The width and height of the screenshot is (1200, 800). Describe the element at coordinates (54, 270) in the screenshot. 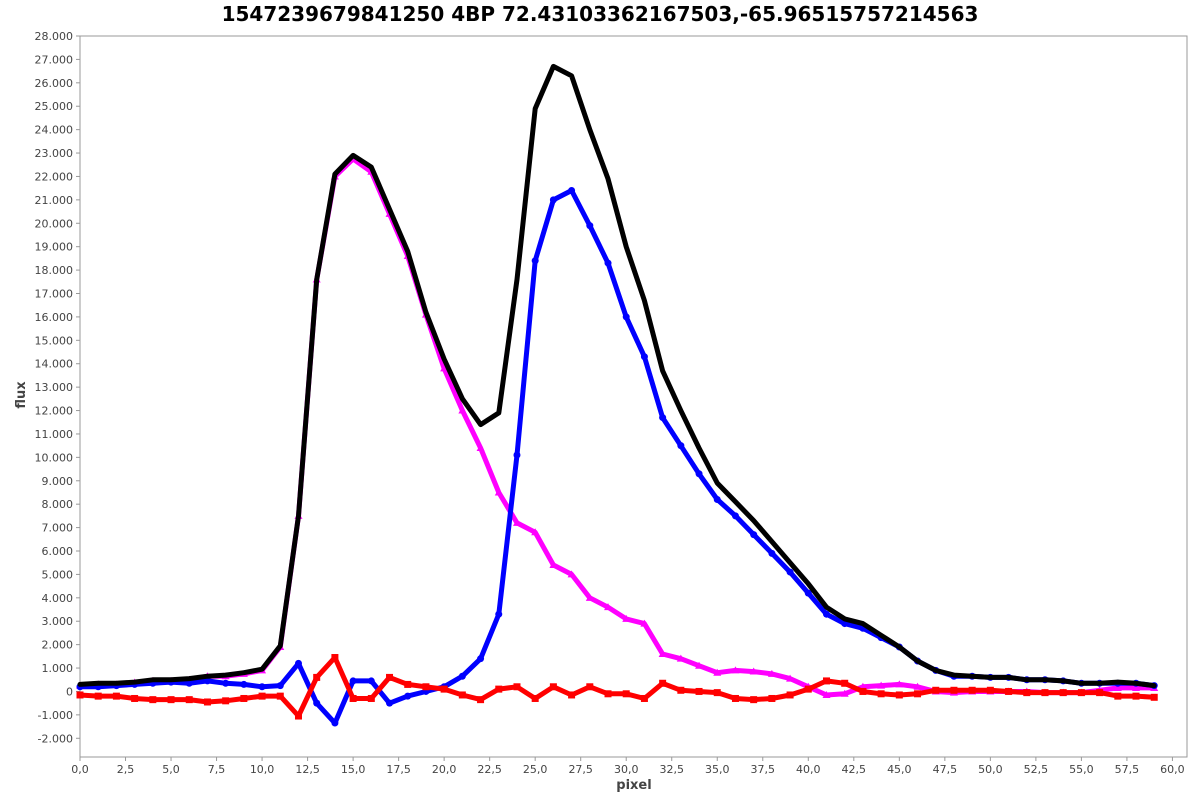

I see `y-tick-label: 18.000` at that location.